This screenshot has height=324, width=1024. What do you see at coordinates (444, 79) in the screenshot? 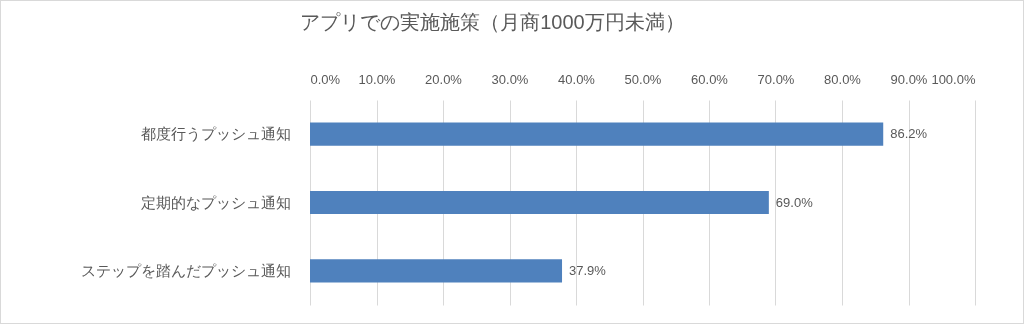
I see `x-tick-label: 20.0%` at bounding box center [444, 79].